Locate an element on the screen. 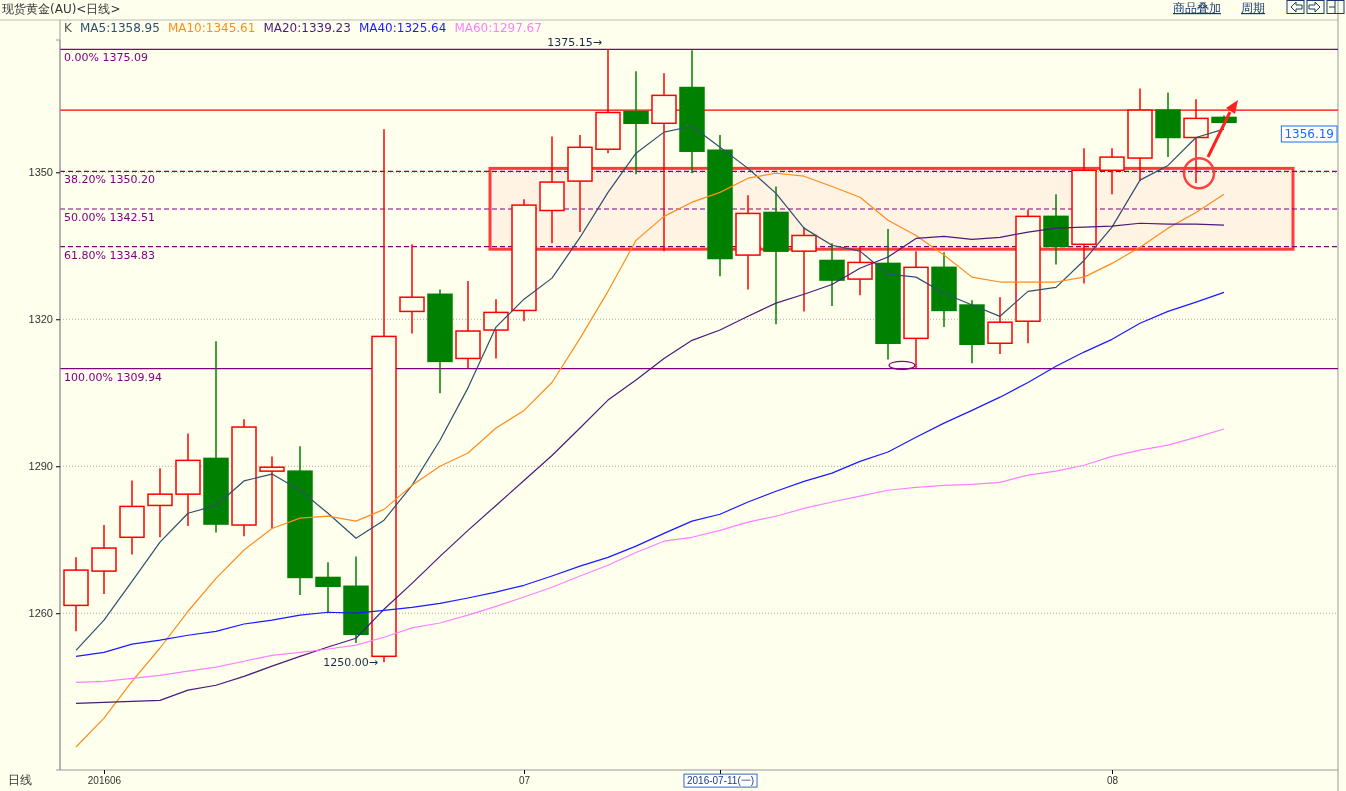 This screenshot has height=791, width=1346. text: MA40:1325.64 is located at coordinates (402, 28).